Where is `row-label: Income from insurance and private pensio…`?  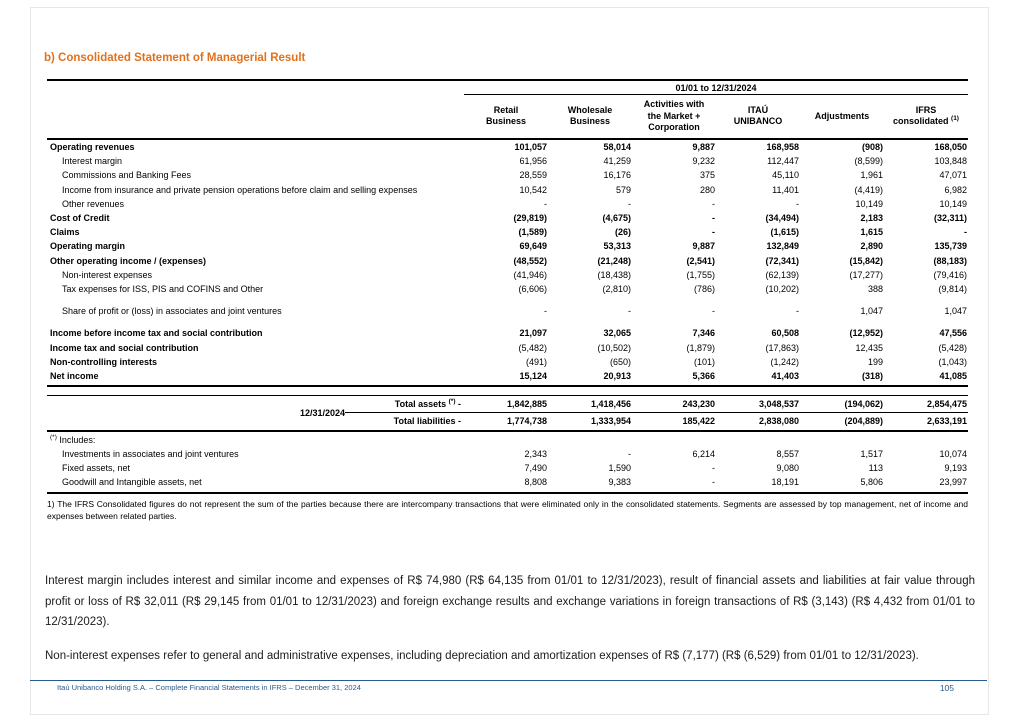 row-label: Income from insurance and private pensio… is located at coordinates (240, 189).